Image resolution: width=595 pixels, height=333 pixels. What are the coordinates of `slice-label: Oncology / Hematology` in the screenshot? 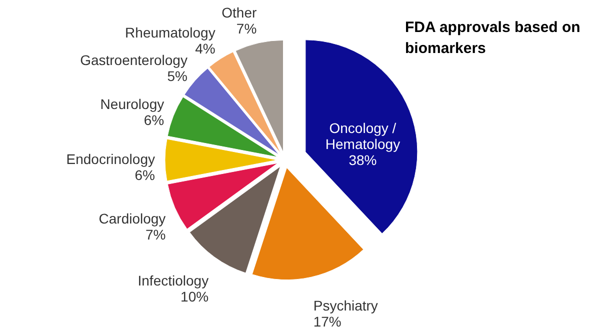 It's located at (362, 136).